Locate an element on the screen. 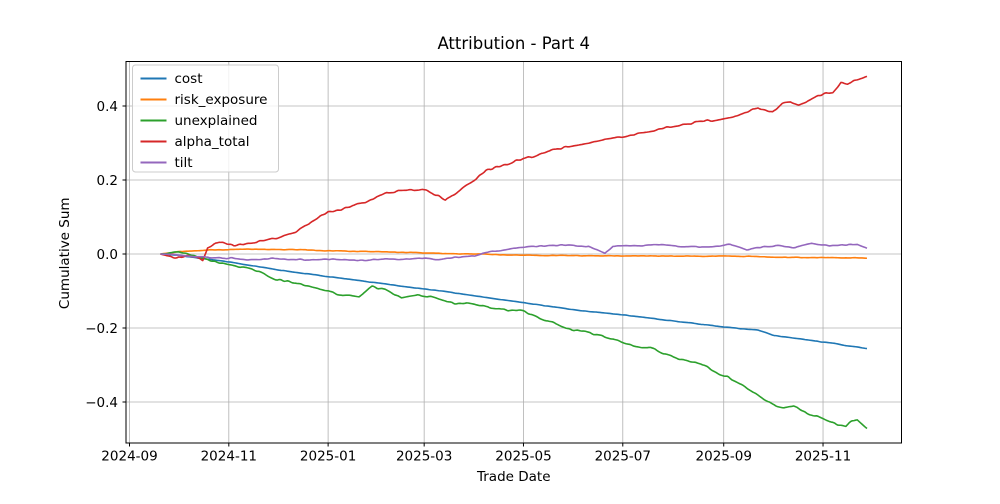  legend-box is located at coordinates (205, 118).